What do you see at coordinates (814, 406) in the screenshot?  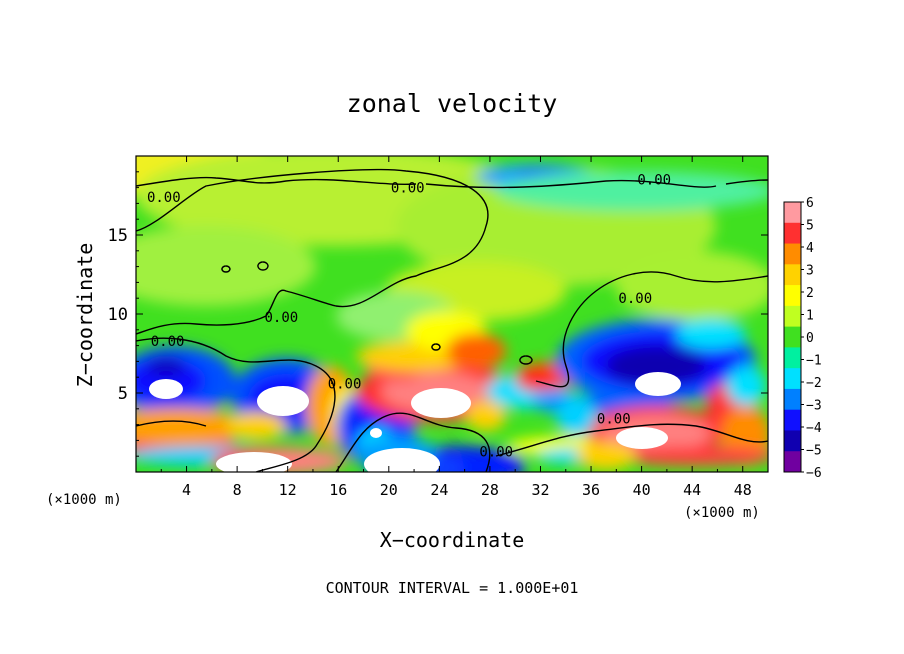 I see `colorbar-tick-label: −3` at bounding box center [814, 406].